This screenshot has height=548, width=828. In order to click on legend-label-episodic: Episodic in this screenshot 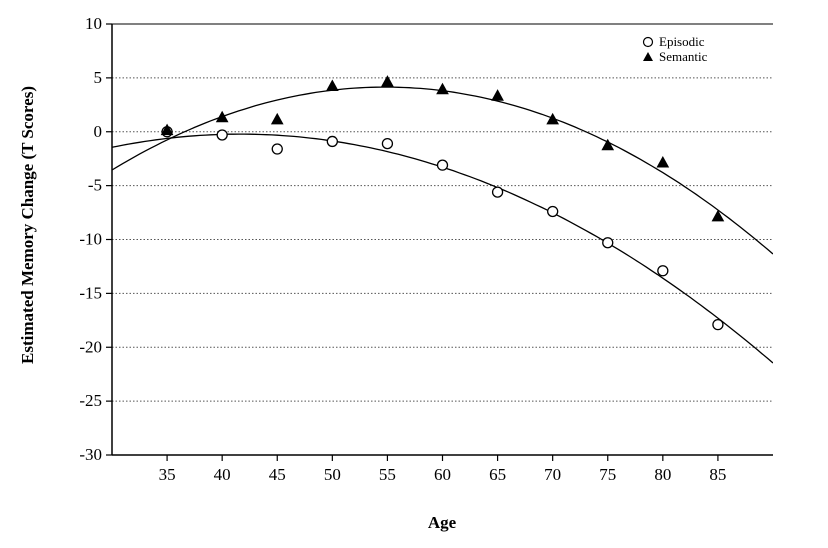, I will do `click(682, 41)`.